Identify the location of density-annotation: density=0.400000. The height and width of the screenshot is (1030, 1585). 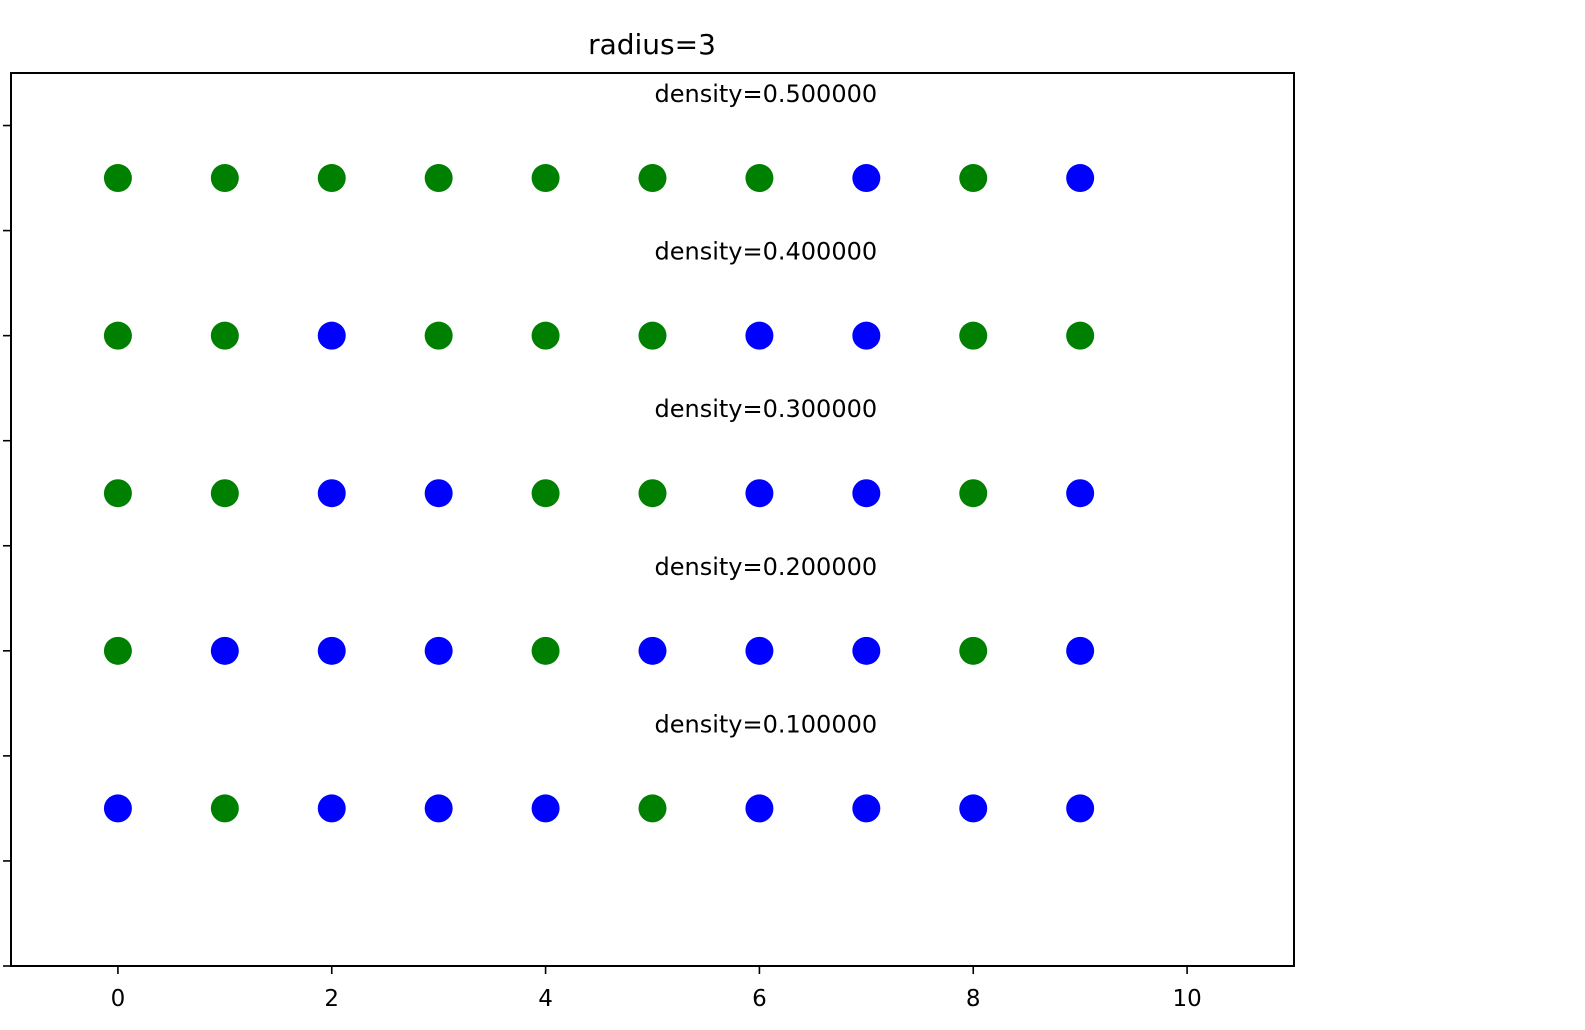
(766, 252).